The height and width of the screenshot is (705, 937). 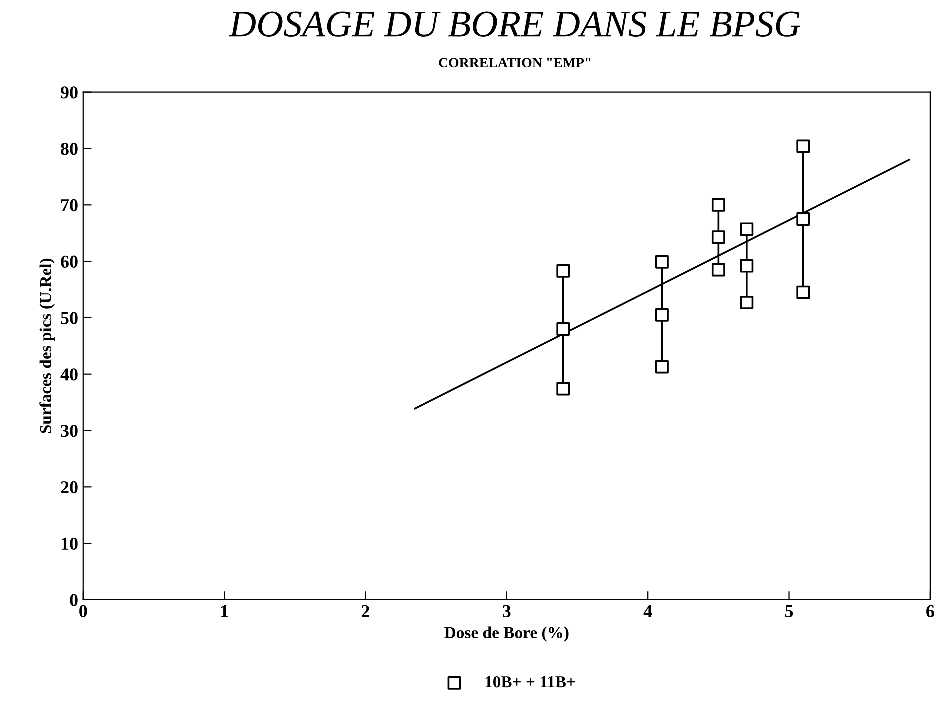 What do you see at coordinates (69, 262) in the screenshot?
I see `y-tick-label: 60` at bounding box center [69, 262].